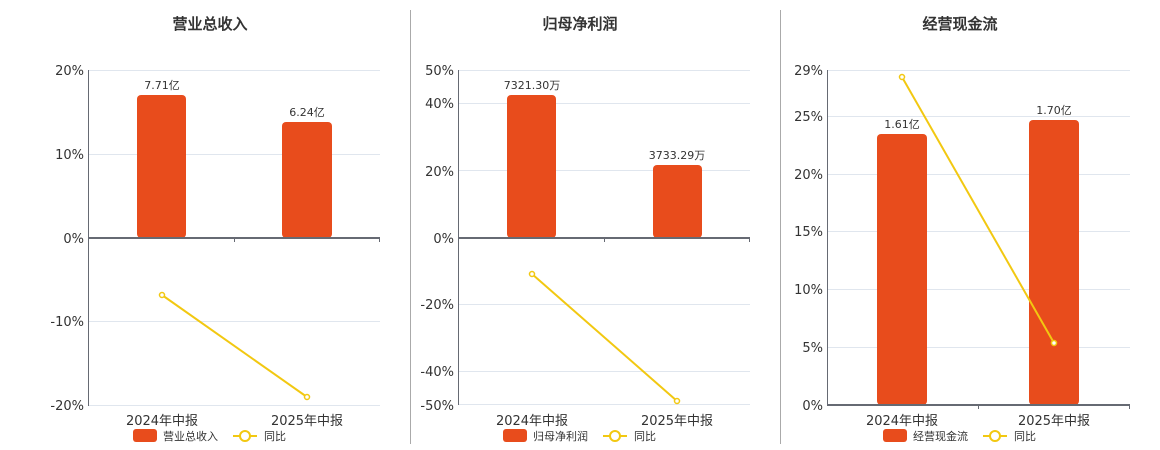 The width and height of the screenshot is (1160, 450). What do you see at coordinates (808, 71) in the screenshot?
I see `y-tick: 29%` at bounding box center [808, 71].